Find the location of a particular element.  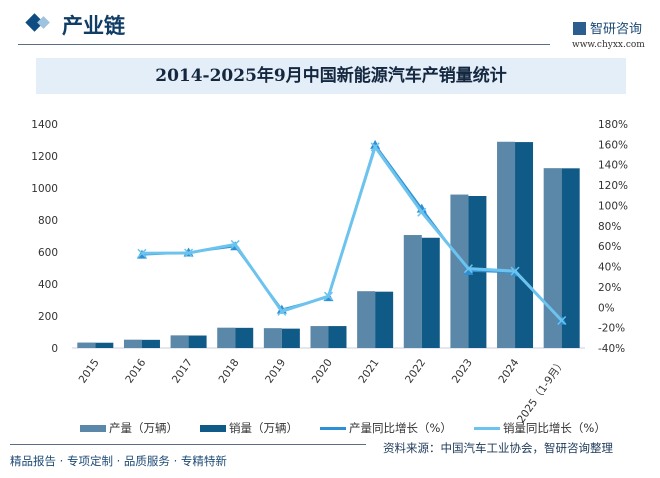

right-tick-label: 60% is located at coordinates (609, 247).